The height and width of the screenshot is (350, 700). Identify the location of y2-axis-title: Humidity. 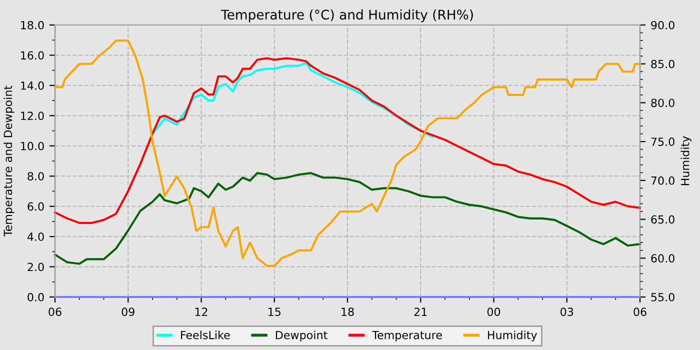
(686, 161).